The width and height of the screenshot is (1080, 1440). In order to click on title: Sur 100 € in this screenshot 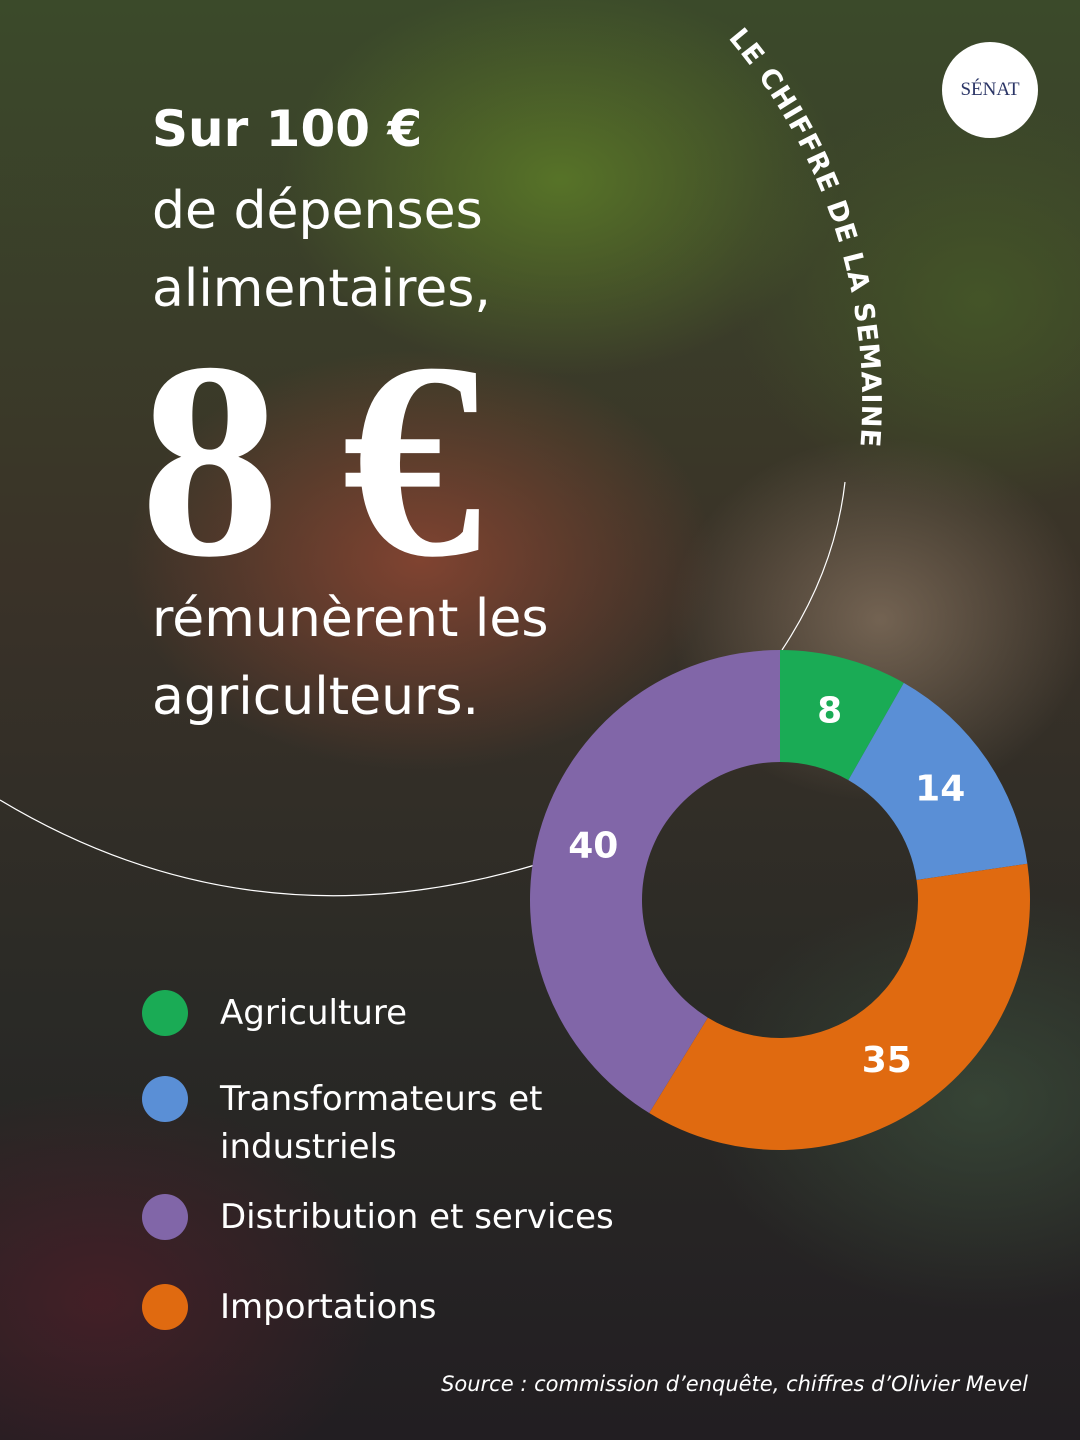, I will do `click(287, 129)`.